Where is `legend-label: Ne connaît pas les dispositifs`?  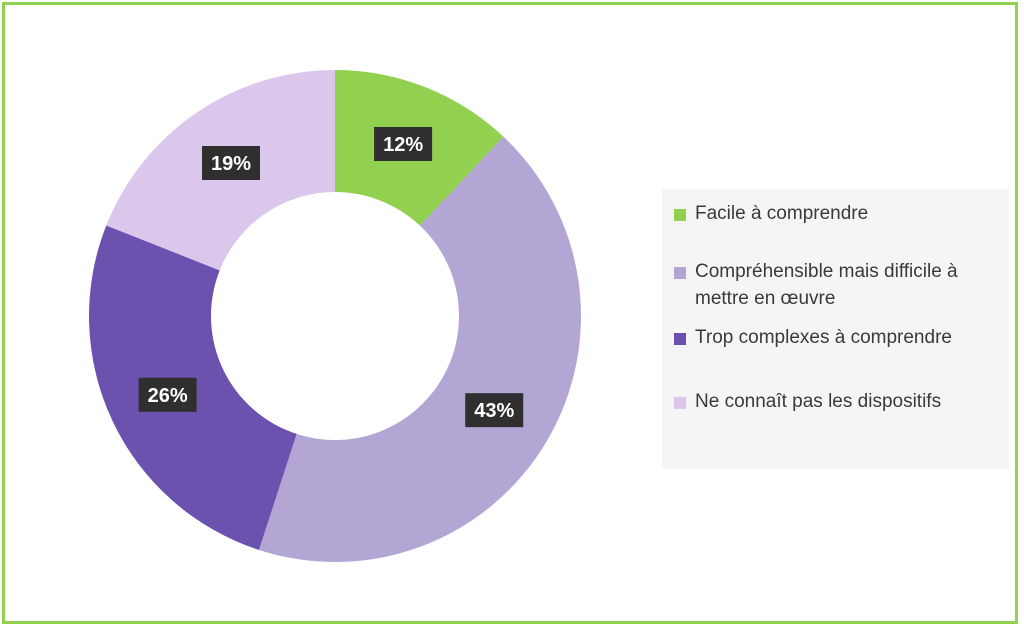 legend-label: Ne connaît pas les dispositifs is located at coordinates (818, 401).